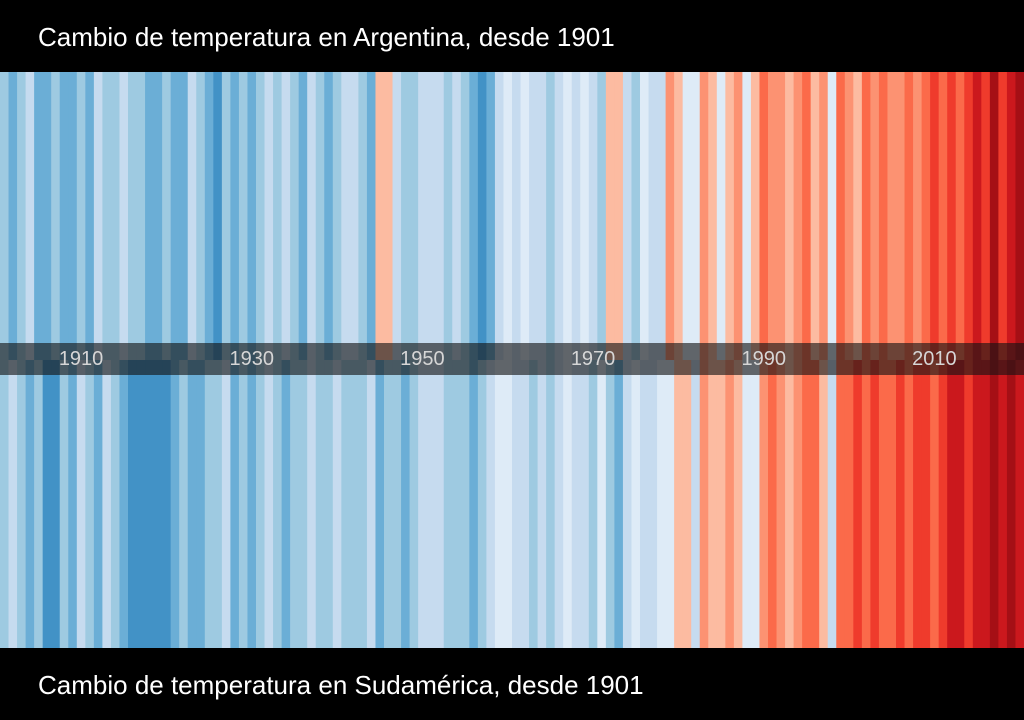 Image resolution: width=1024 pixels, height=720 pixels. I want to click on south-america-stripe-1973, so click(619, 504).